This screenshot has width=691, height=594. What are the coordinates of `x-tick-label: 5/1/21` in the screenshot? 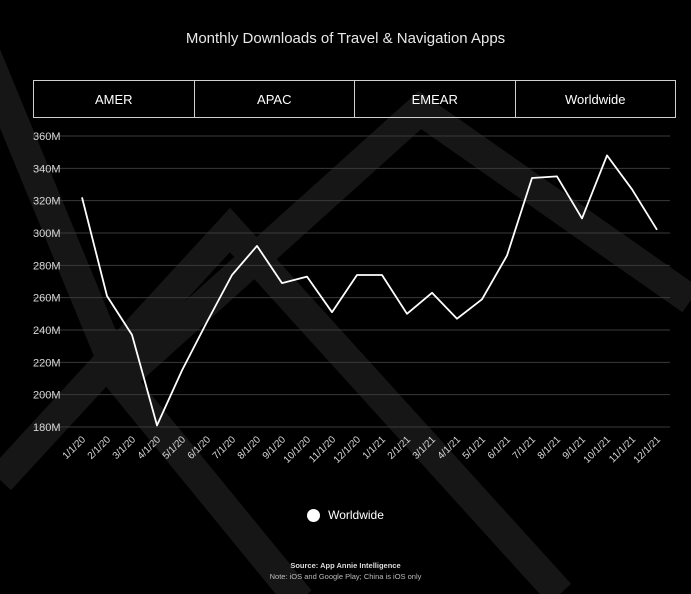 It's located at (475, 448).